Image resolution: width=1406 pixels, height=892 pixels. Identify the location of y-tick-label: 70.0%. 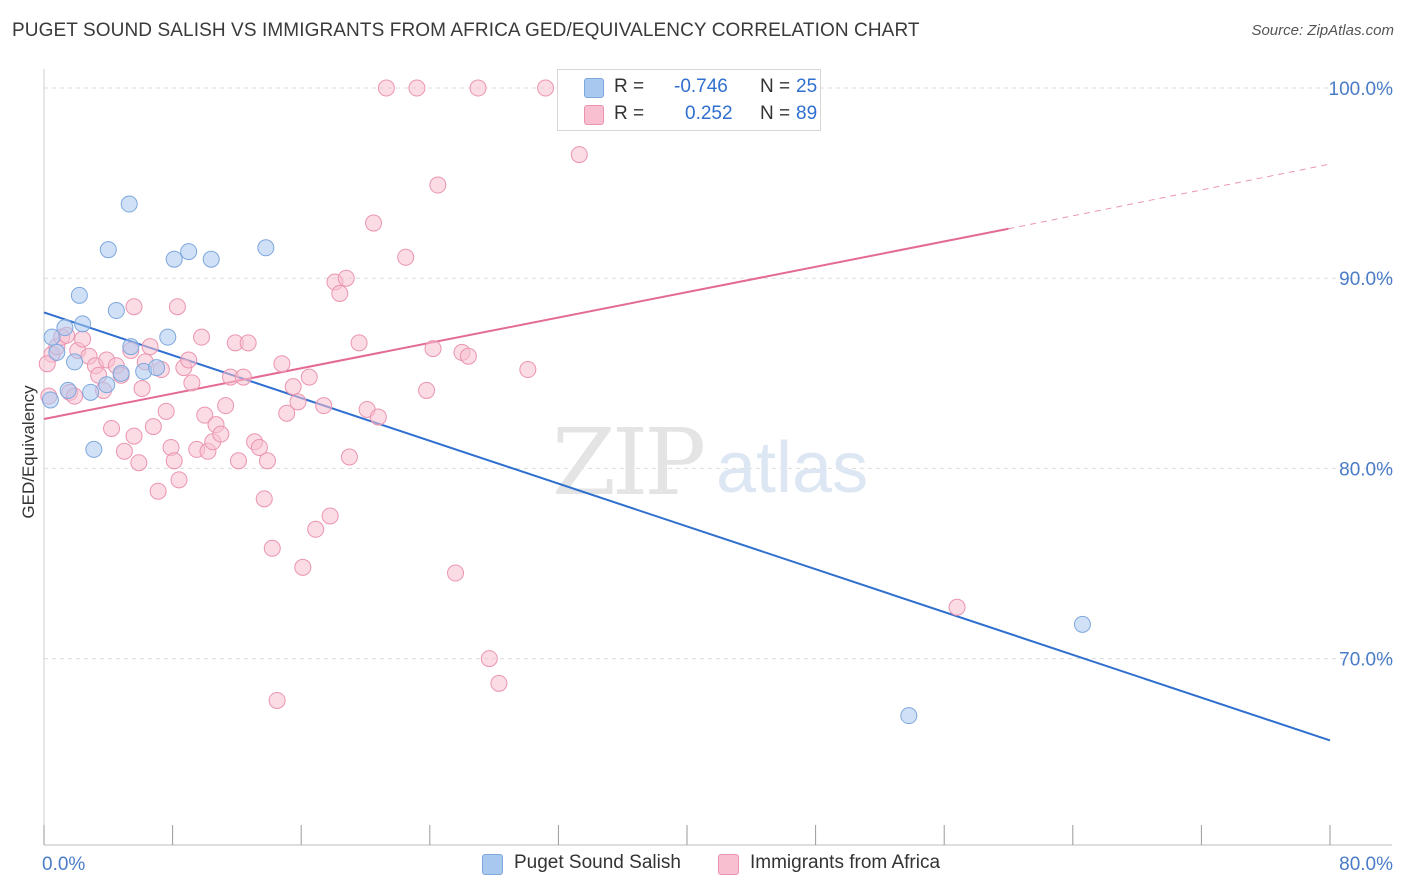
(1366, 660).